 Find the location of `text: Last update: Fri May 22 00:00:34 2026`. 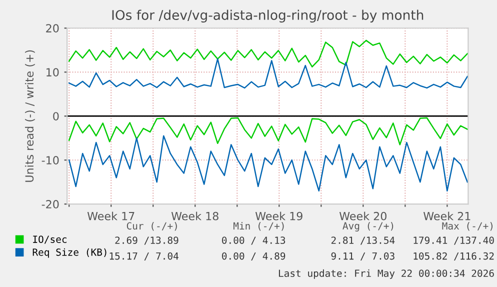

text: Last update: Fri May 22 00:00:34 2026 is located at coordinates (386, 274).